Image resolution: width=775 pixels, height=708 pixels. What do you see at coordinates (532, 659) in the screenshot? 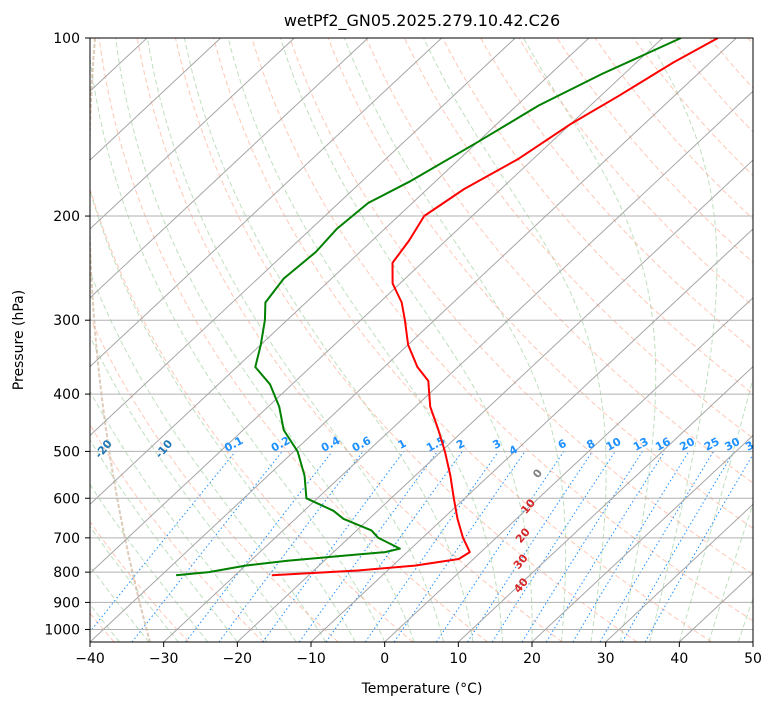
I see `x-tick-label: 20` at bounding box center [532, 659].